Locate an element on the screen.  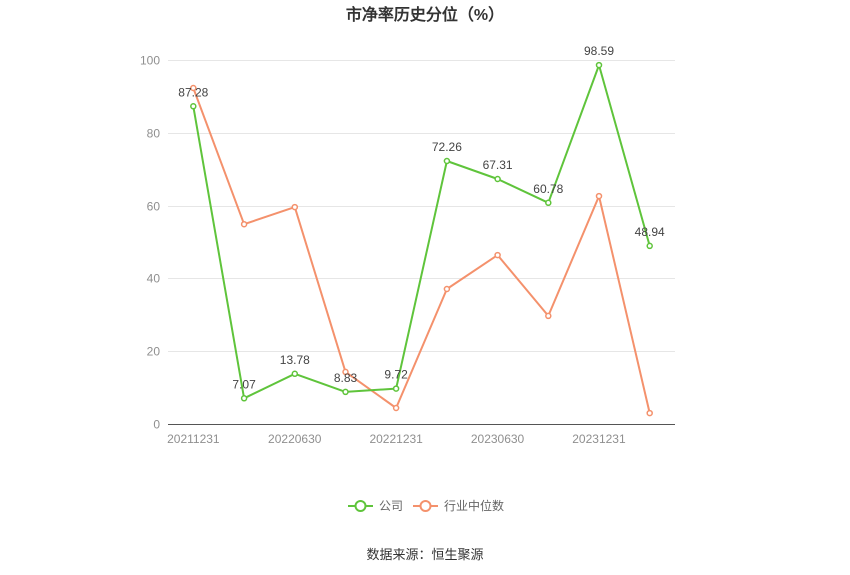
legend-item-industry-median: 行业中位数 is located at coordinates (458, 505).